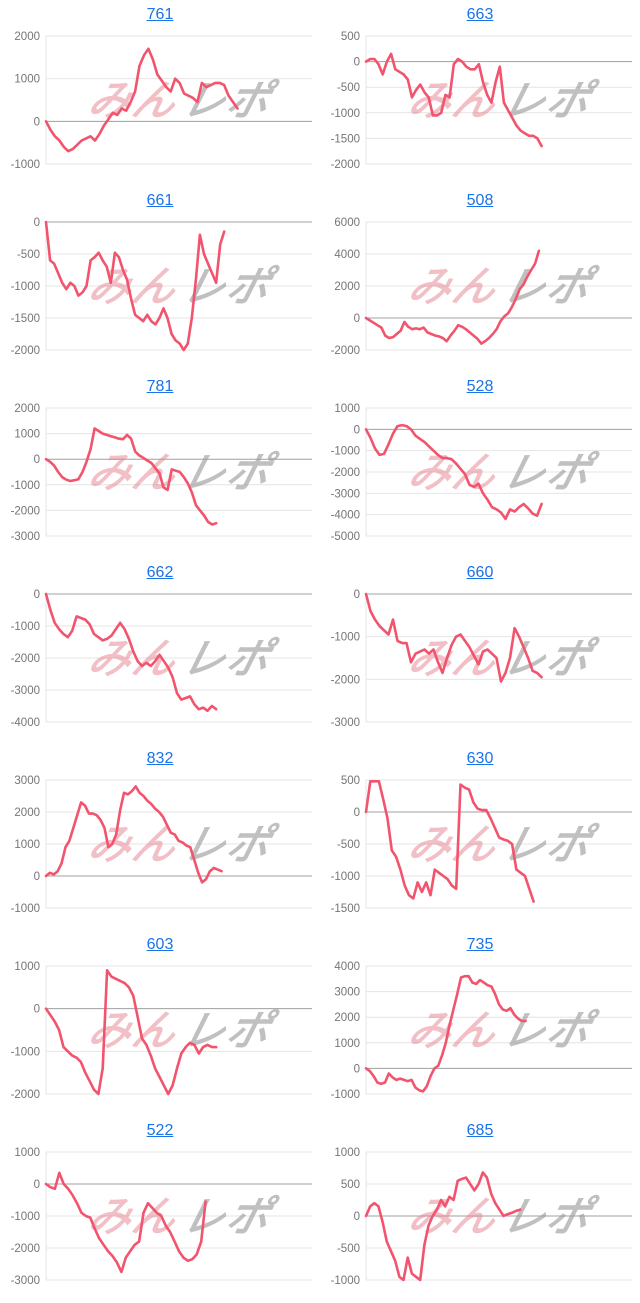 The height and width of the screenshot is (1303, 640). I want to click on line-chart: 2000 1000 0 -1000 -2000 -3000 みんレポ, so click(161, 473).